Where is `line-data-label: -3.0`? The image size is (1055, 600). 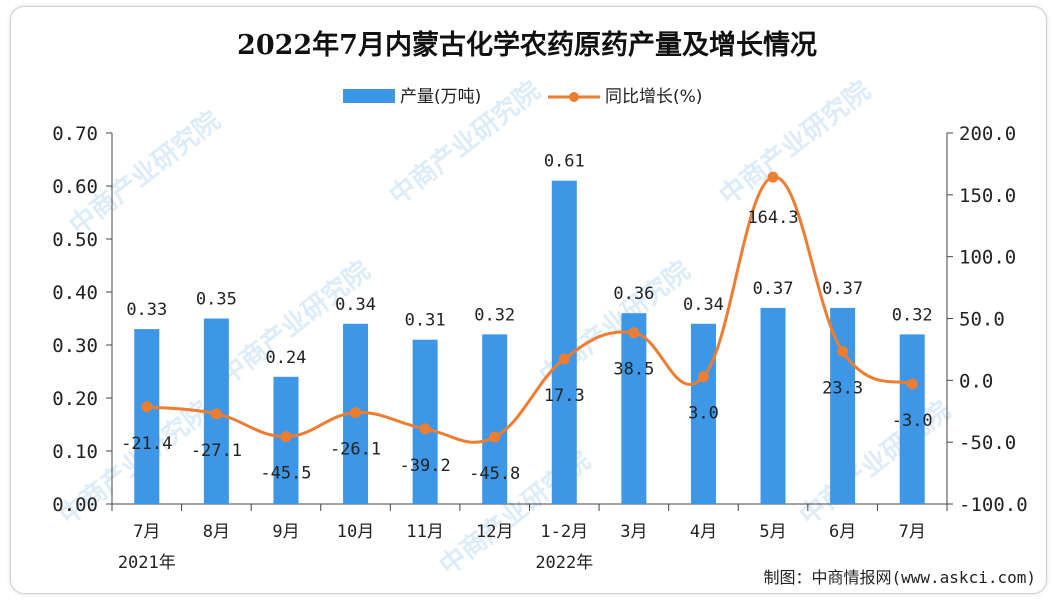
line-data-label: -3.0 is located at coordinates (912, 421).